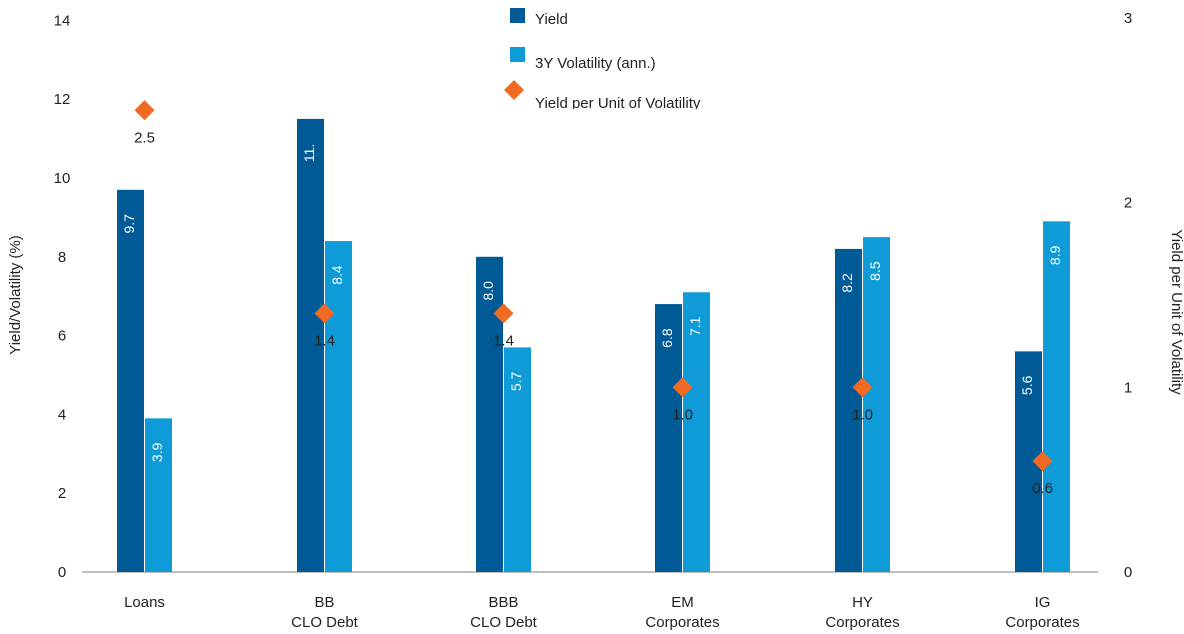 The height and width of the screenshot is (634, 1184). What do you see at coordinates (682, 602) in the screenshot?
I see `category-label: EM` at bounding box center [682, 602].